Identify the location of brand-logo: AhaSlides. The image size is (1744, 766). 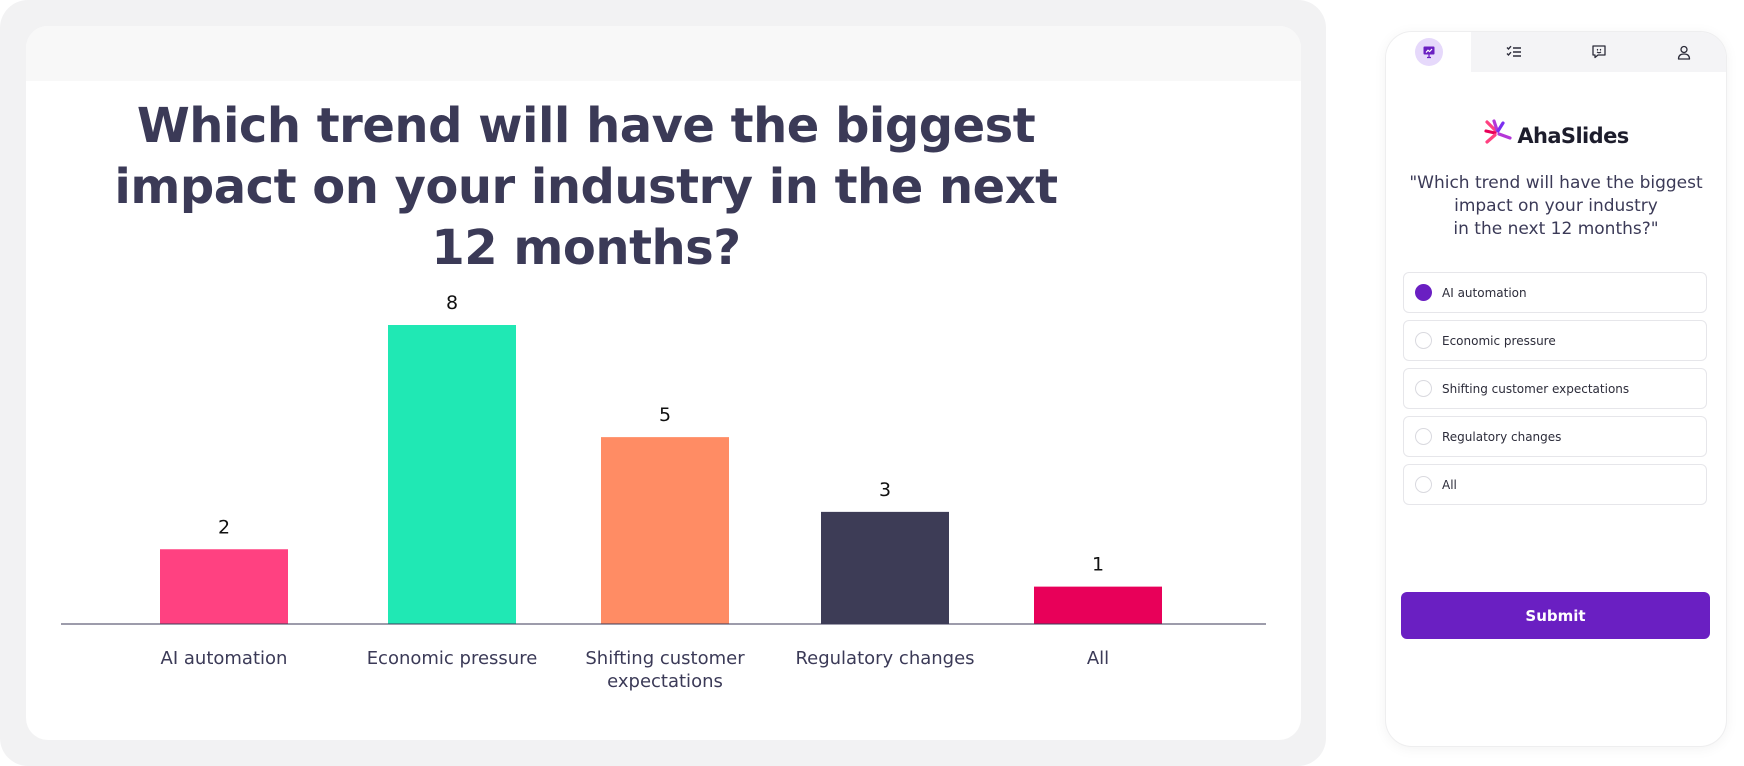
(1556, 135).